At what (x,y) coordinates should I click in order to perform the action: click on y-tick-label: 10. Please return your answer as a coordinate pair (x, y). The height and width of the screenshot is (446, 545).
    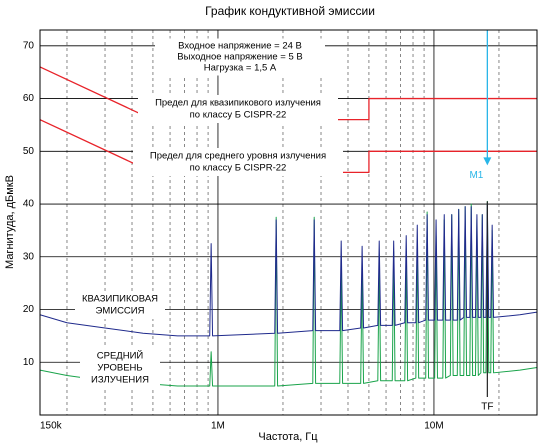
    Looking at the image, I should click on (29, 362).